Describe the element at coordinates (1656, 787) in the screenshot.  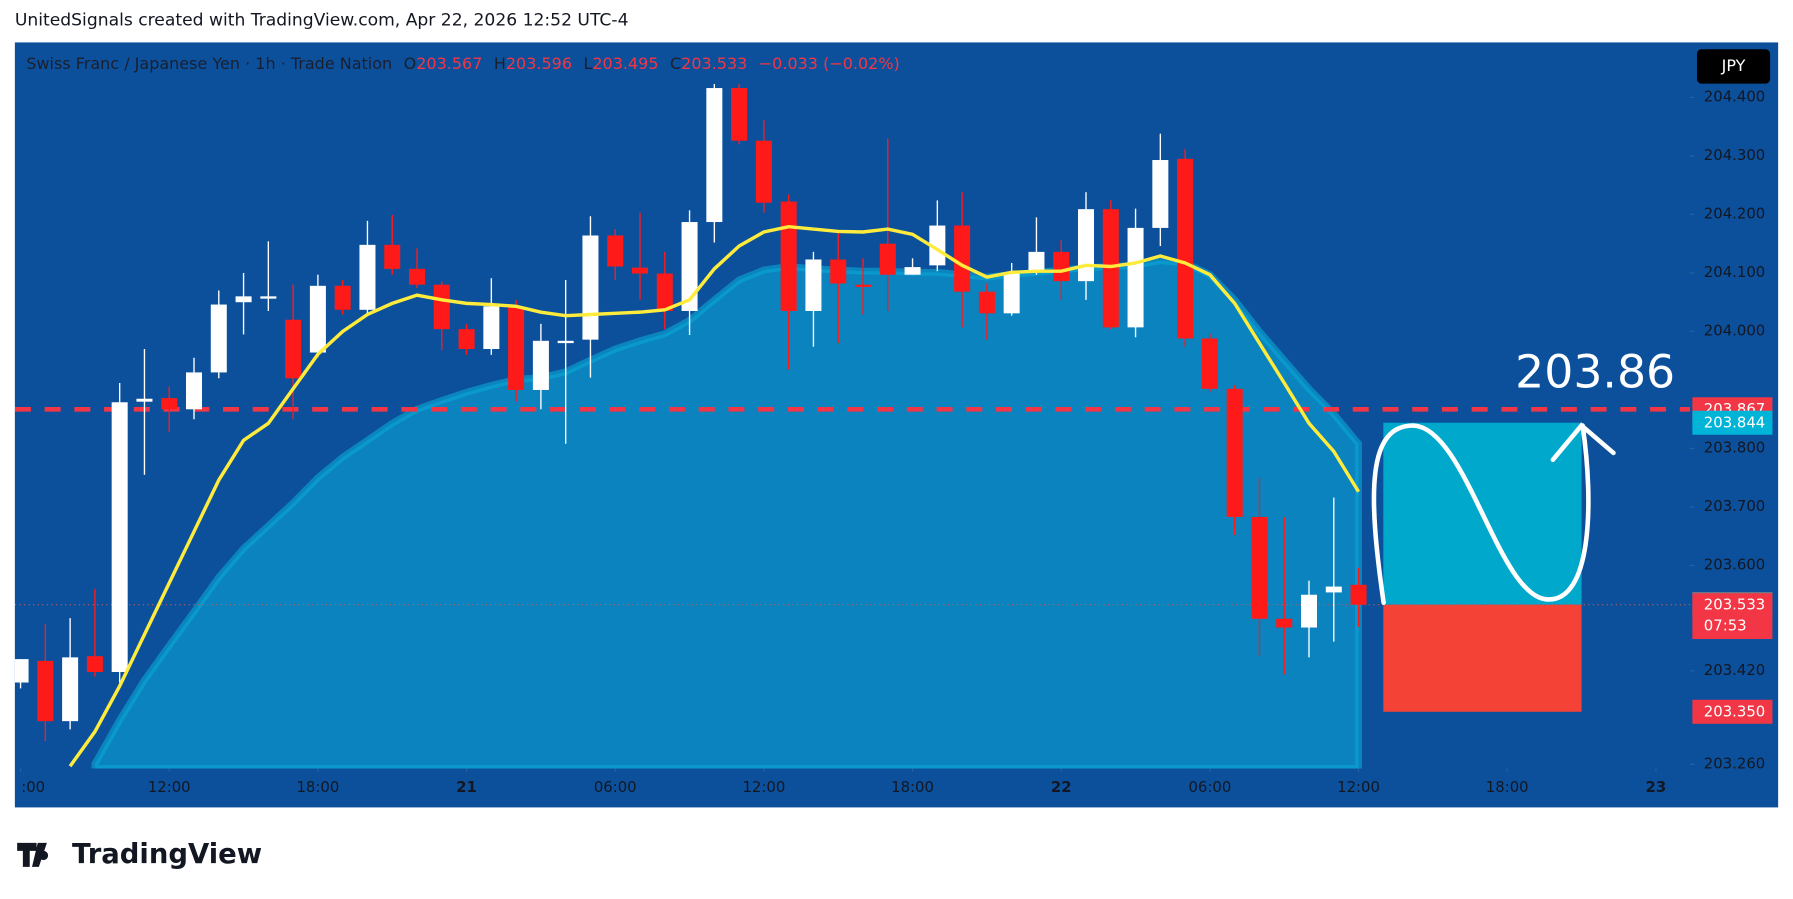
I see `x-tick-label: 23` at that location.